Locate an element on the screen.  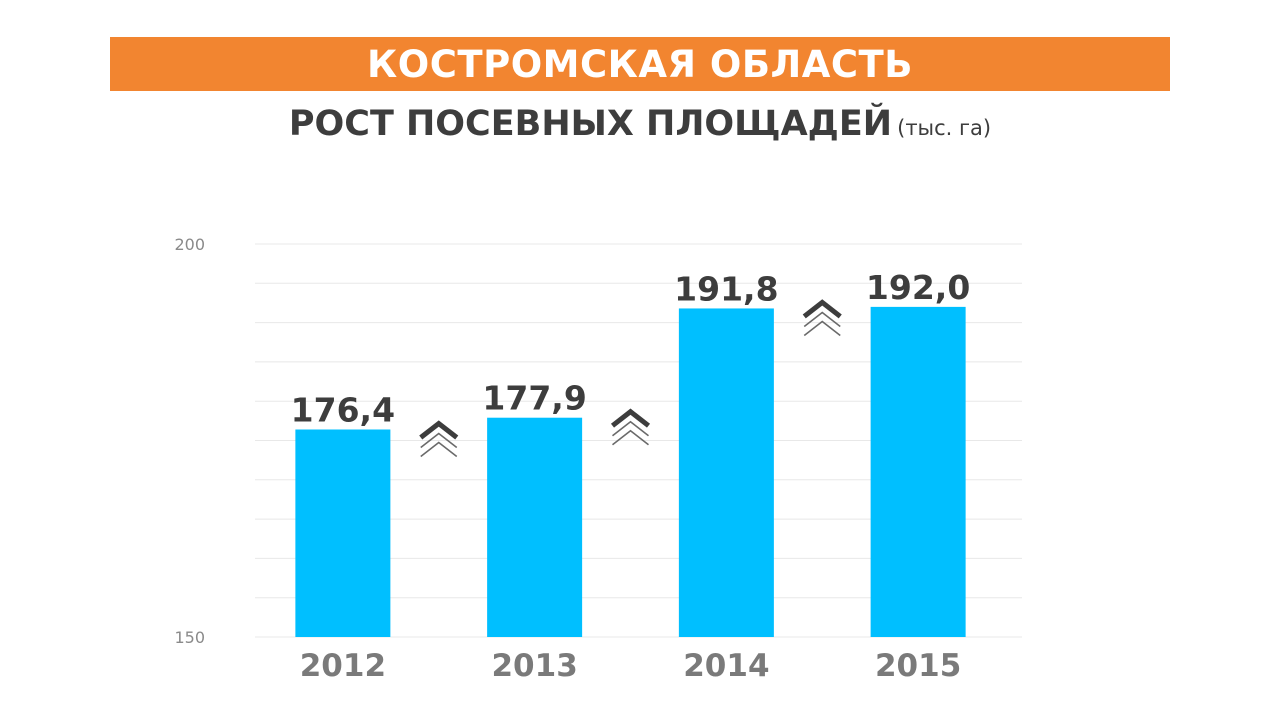
y-tick-label: 200 is located at coordinates (189, 244).